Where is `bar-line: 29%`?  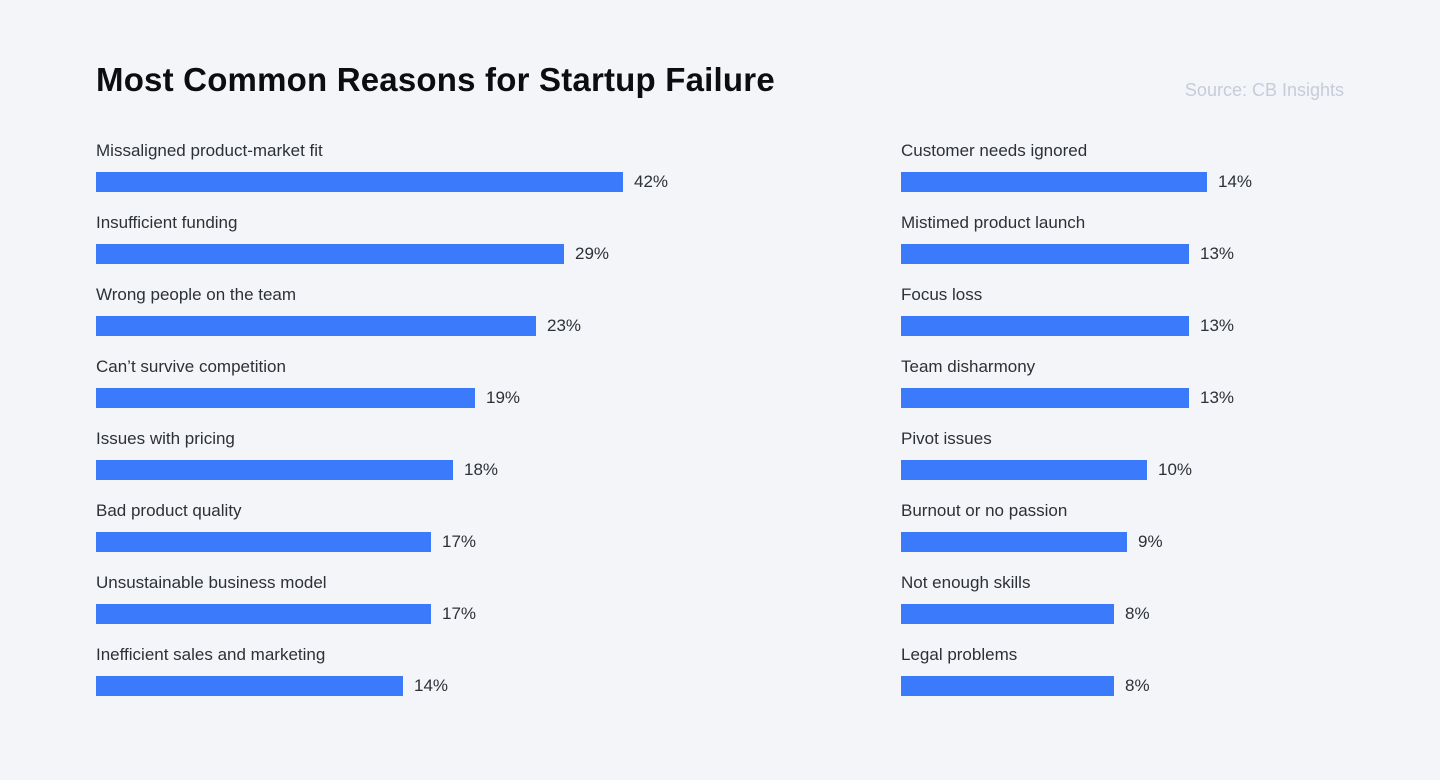 bar-line: 29% is located at coordinates (352, 254).